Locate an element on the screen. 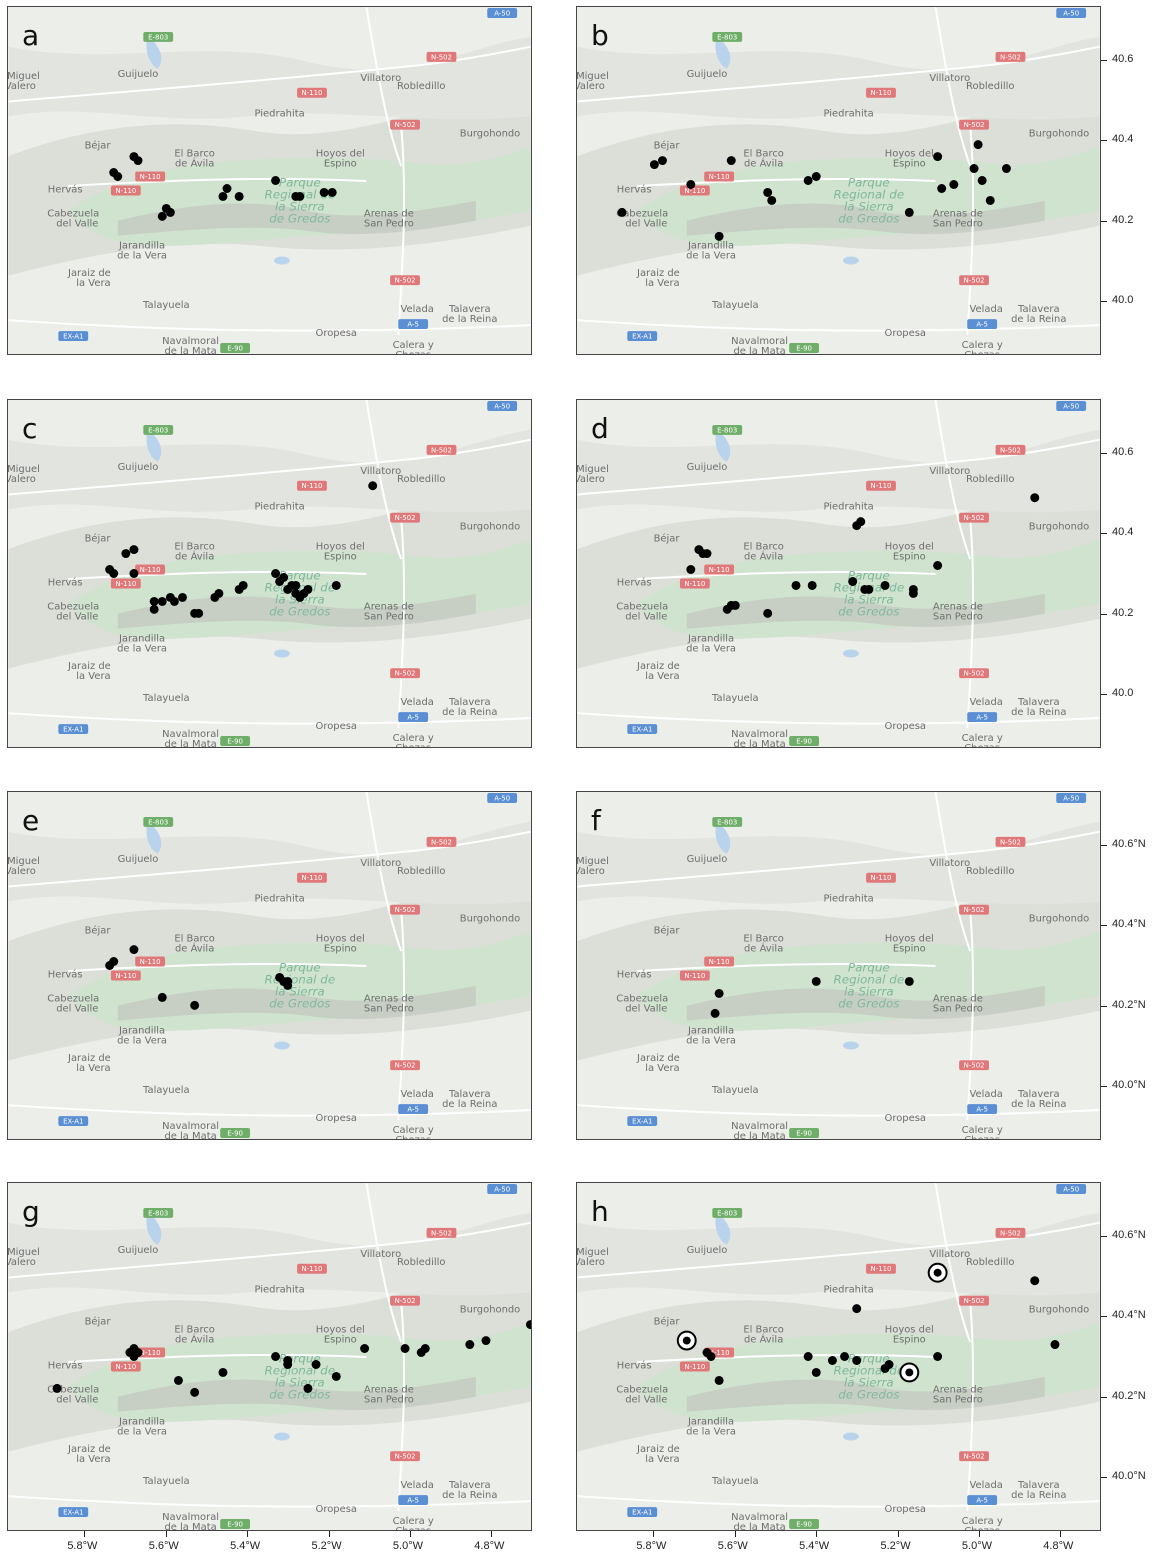 The image size is (1165, 1564). place-label: Béjar is located at coordinates (667, 539).